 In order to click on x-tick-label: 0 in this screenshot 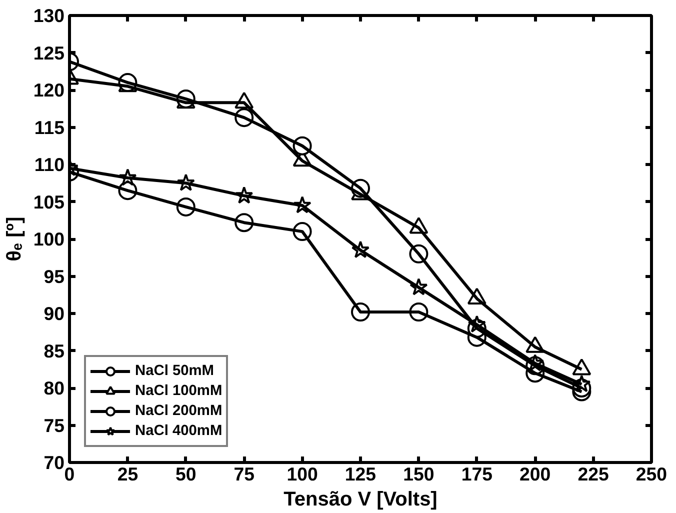, I will do `click(69, 474)`.